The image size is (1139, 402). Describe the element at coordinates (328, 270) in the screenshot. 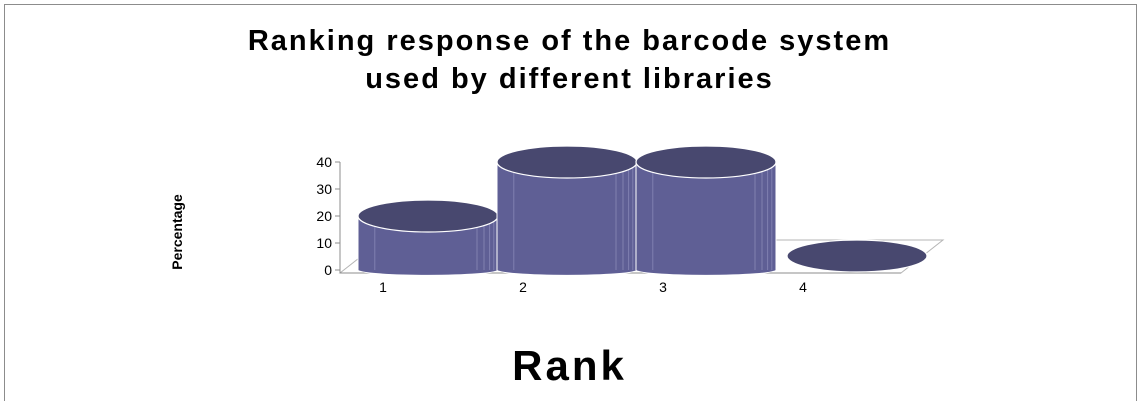

I see `y-tick-label: 0` at that location.